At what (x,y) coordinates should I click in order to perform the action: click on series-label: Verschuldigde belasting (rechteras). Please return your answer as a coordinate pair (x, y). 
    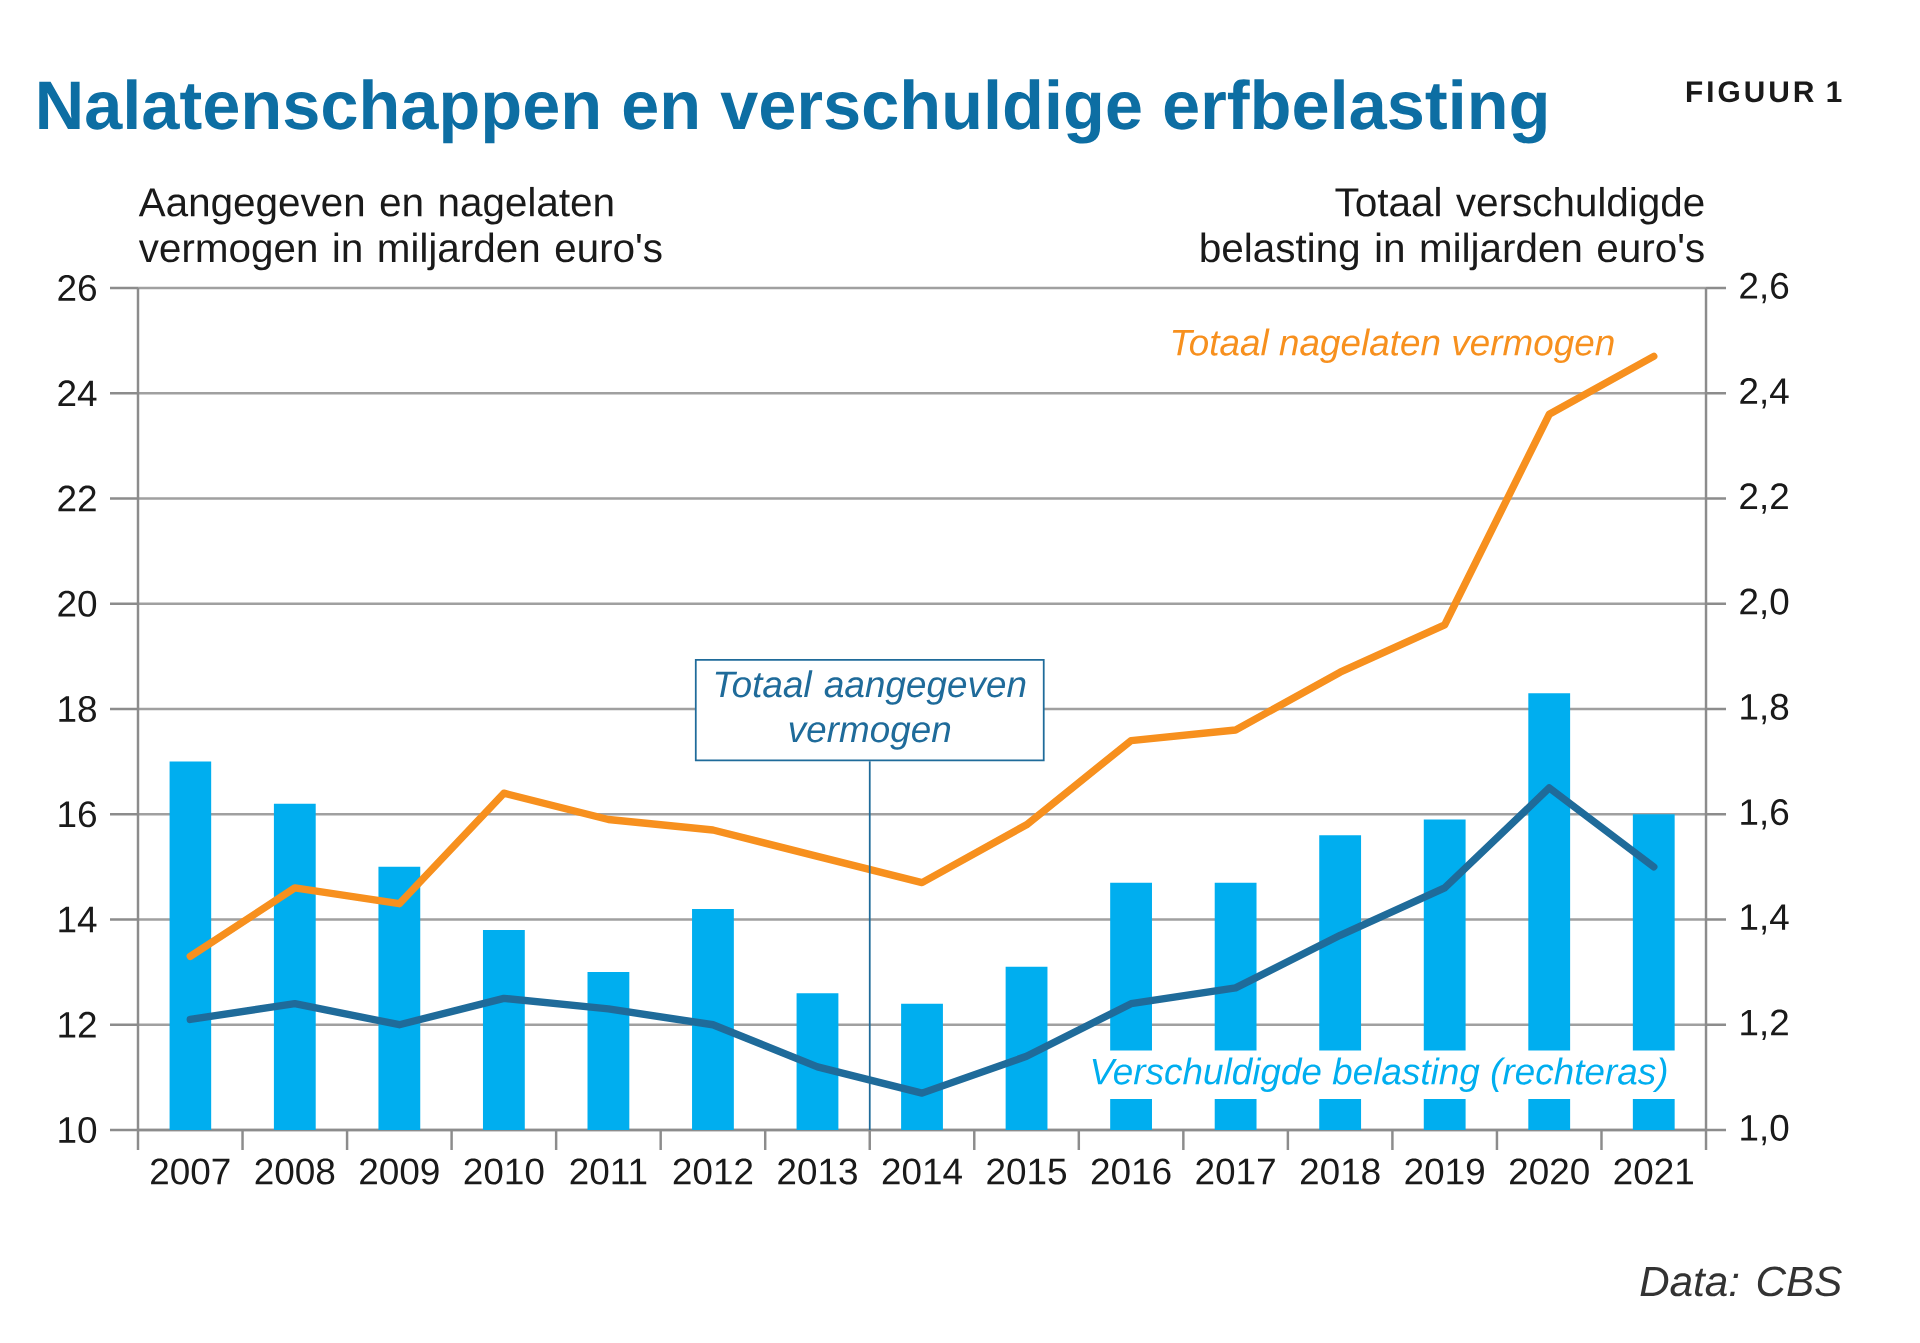
    Looking at the image, I should click on (1379, 1074).